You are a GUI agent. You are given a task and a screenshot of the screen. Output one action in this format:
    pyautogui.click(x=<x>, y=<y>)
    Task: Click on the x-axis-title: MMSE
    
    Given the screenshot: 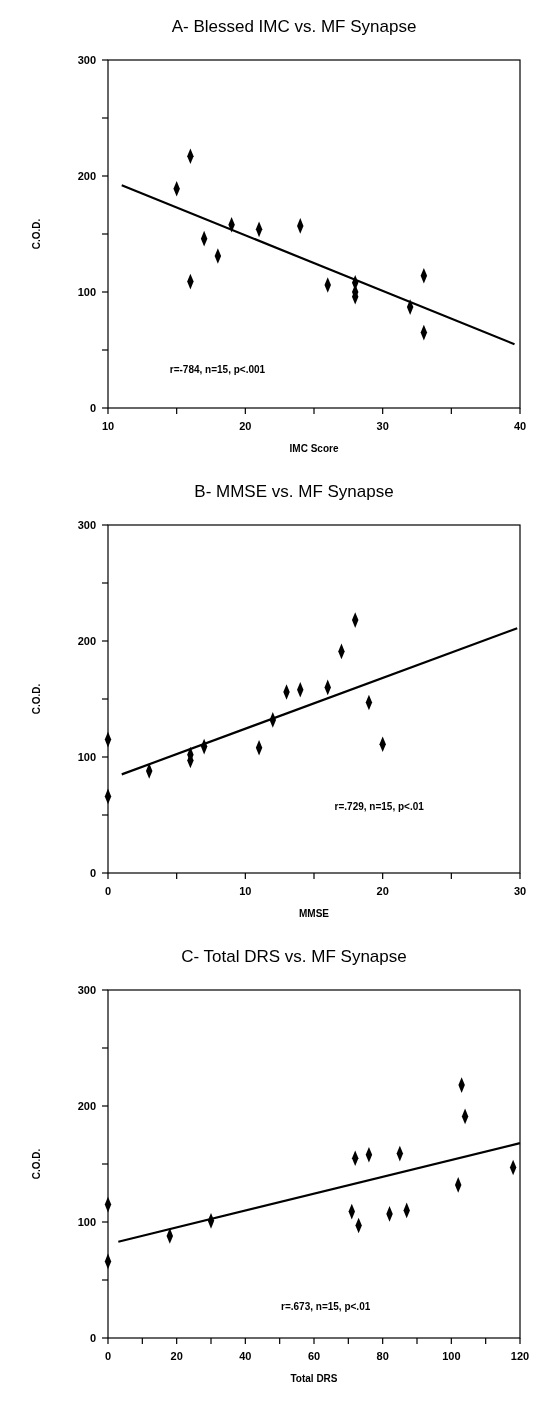 What is the action you would take?
    pyautogui.click(x=314, y=913)
    